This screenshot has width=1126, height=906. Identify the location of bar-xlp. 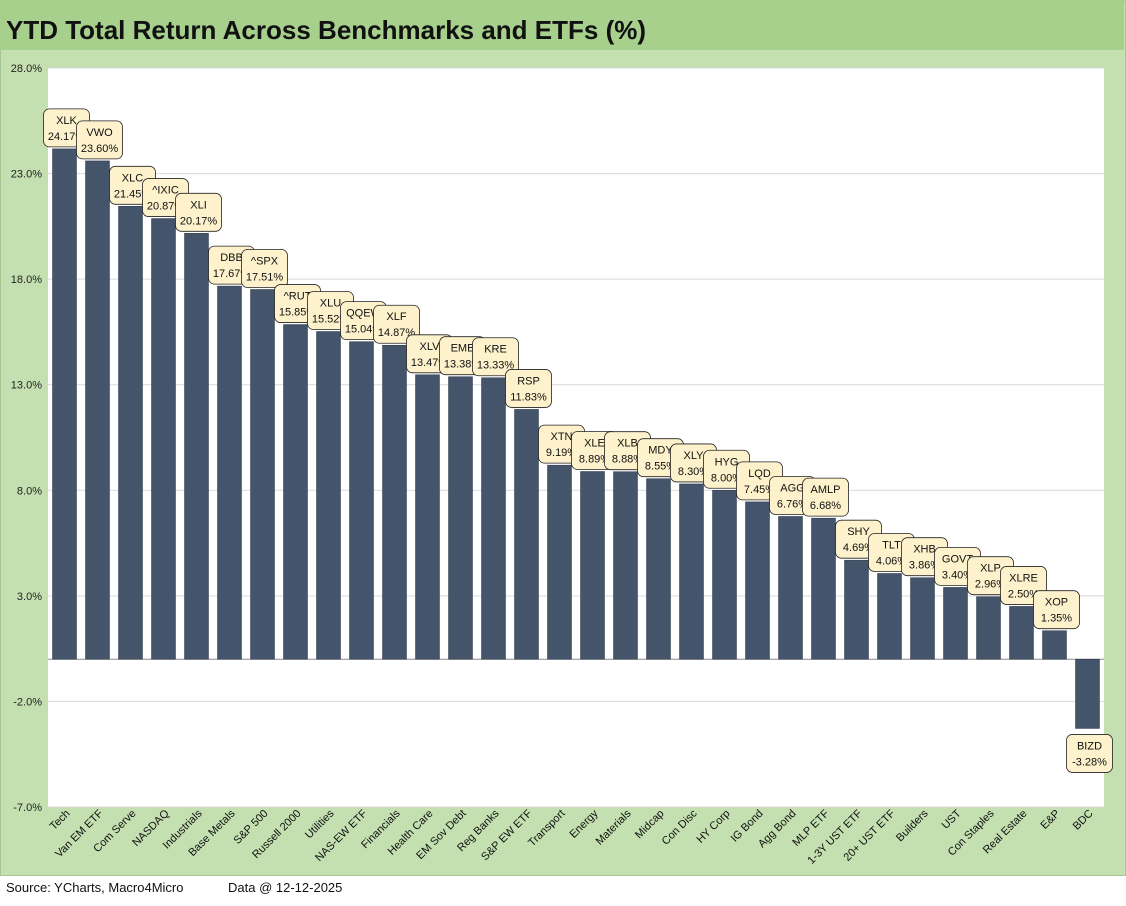
(988, 628).